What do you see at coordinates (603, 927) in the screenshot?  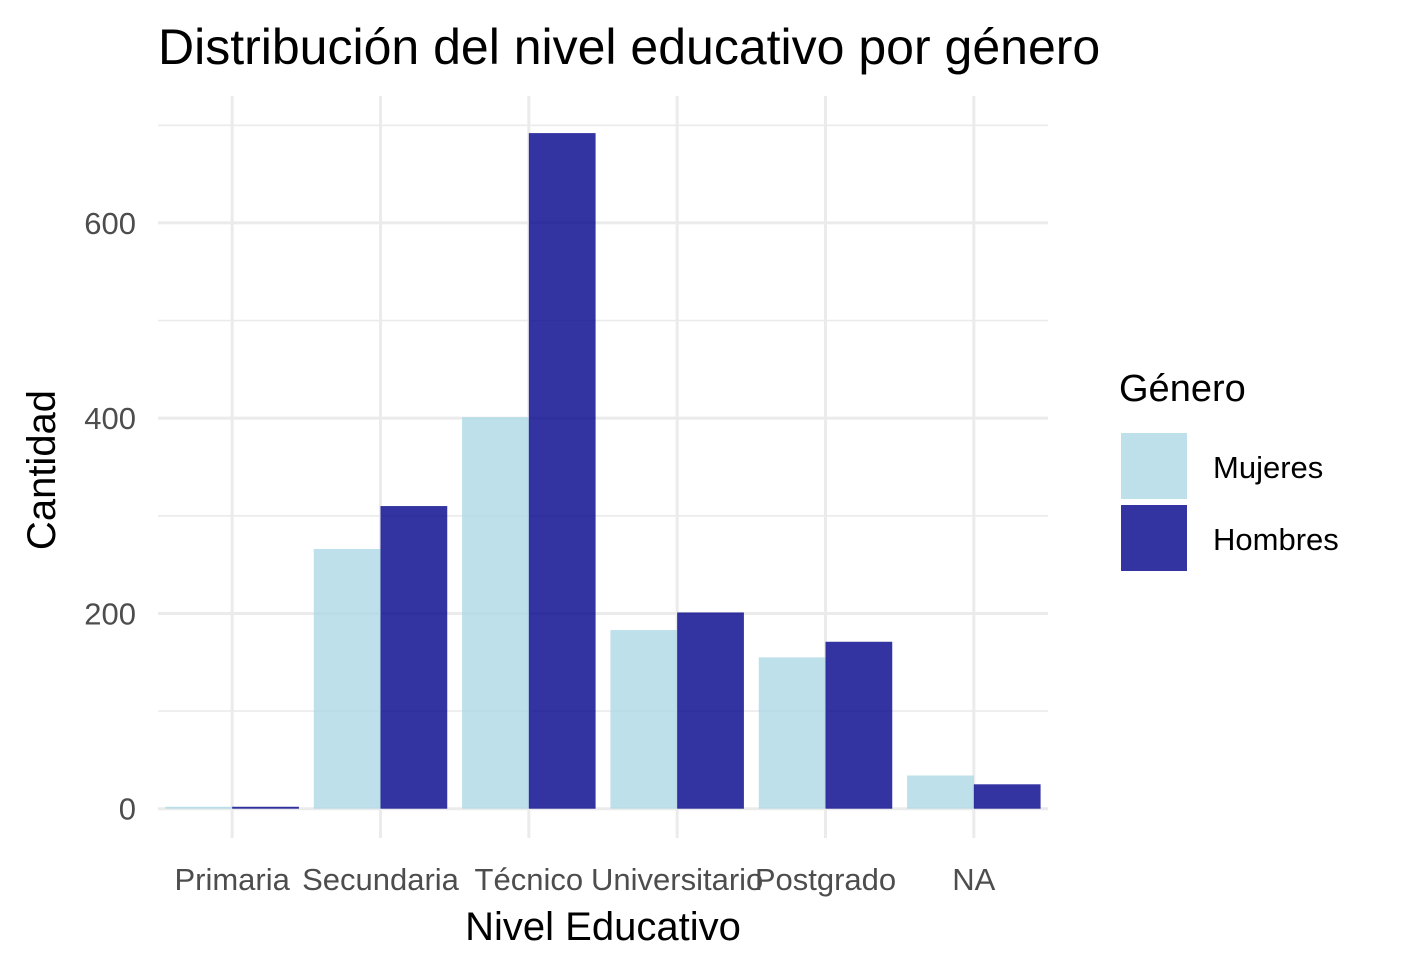 I see `x-axis-title: Nivel Educativo` at bounding box center [603, 927].